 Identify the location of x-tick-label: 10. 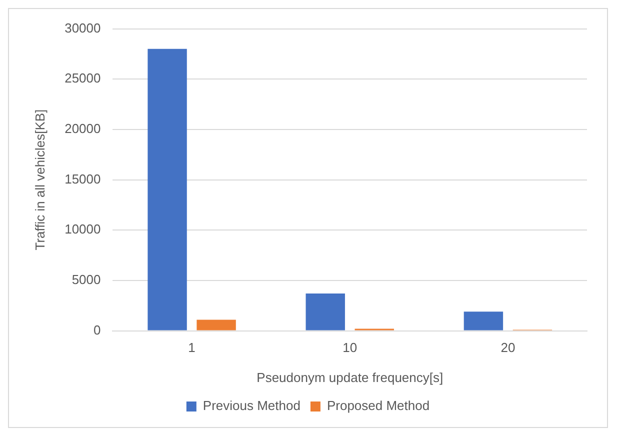
(350, 348).